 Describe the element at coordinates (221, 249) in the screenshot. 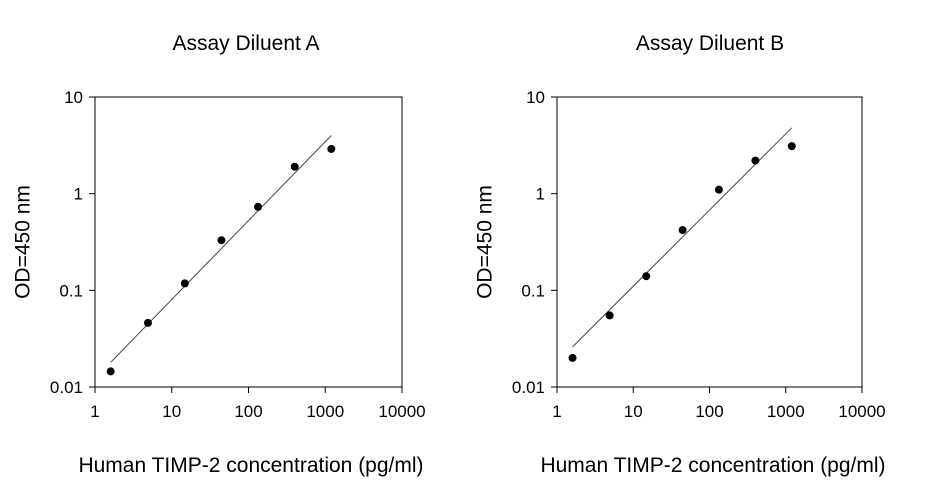

I see `fit-line` at that location.